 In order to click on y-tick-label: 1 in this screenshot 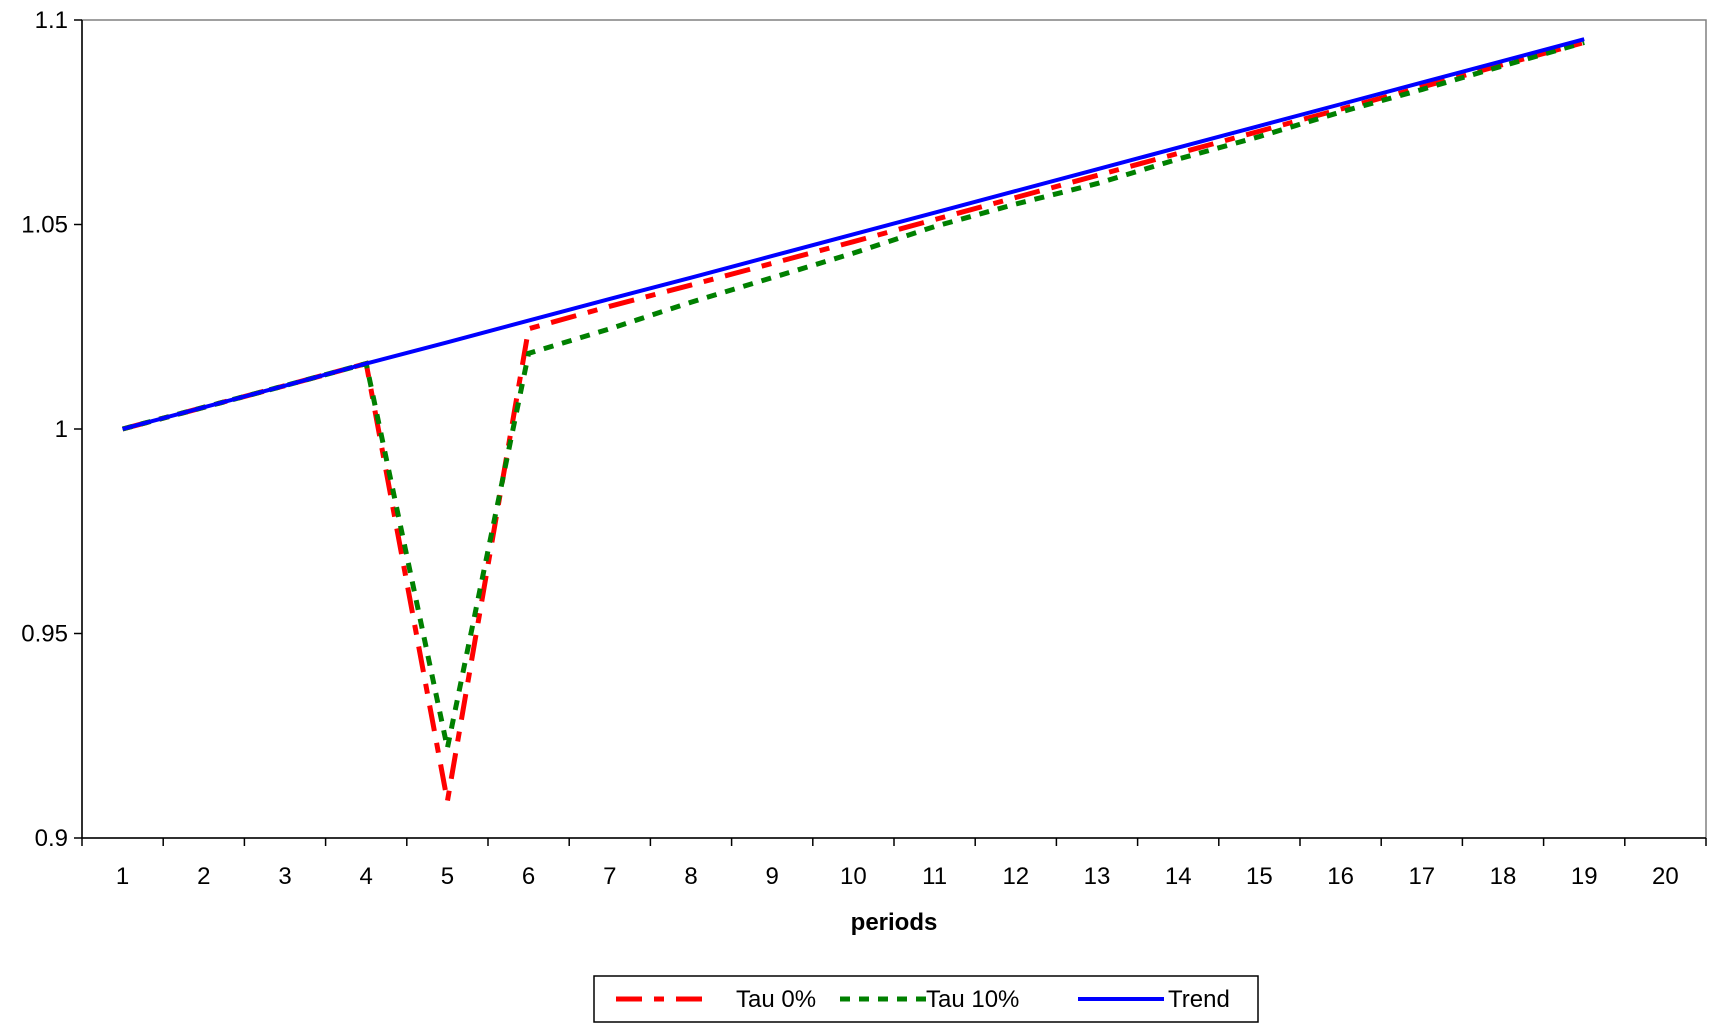, I will do `click(61, 429)`.